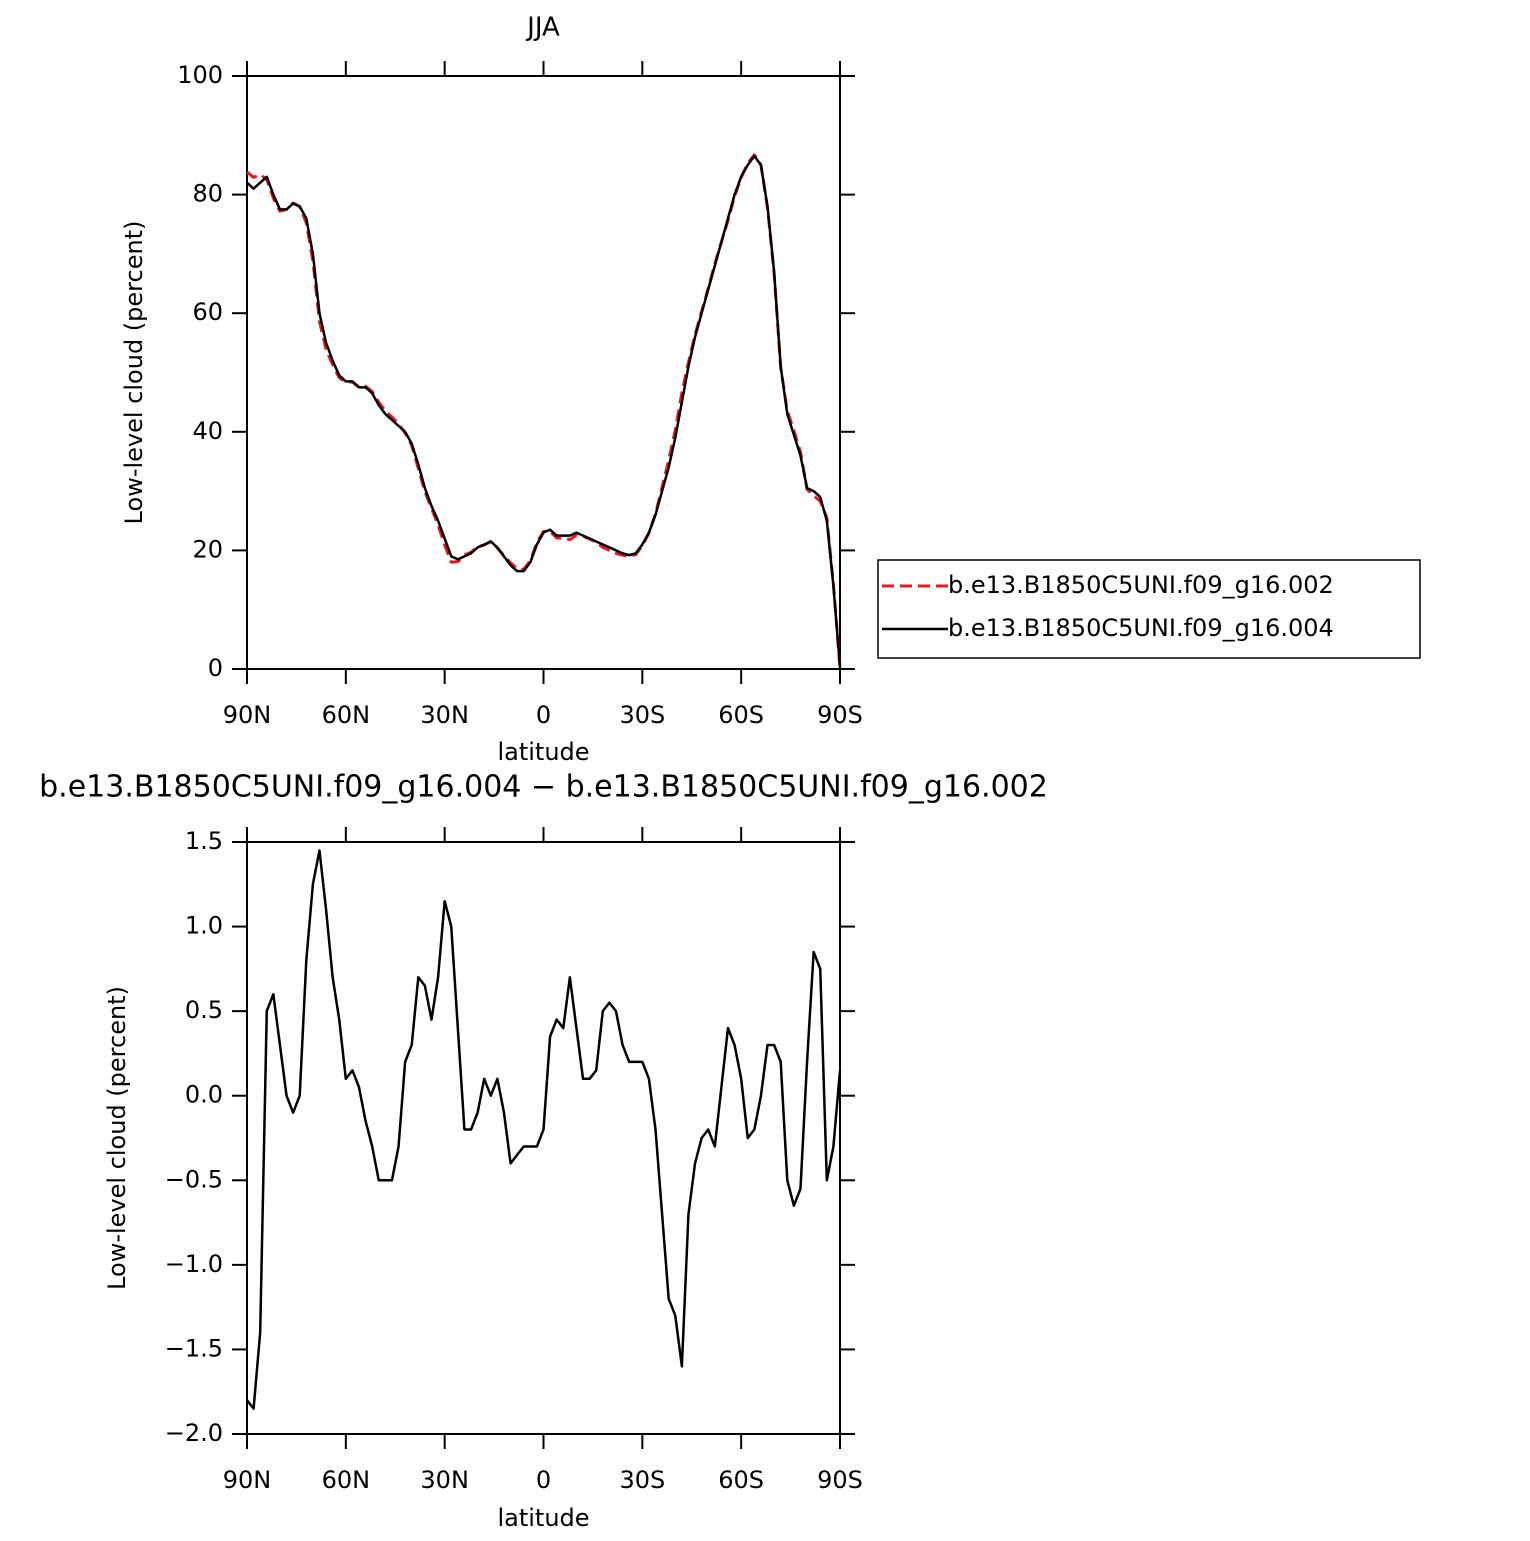 The image size is (1530, 1541). I want to click on y-tick-label: −1.5, so click(194, 1348).